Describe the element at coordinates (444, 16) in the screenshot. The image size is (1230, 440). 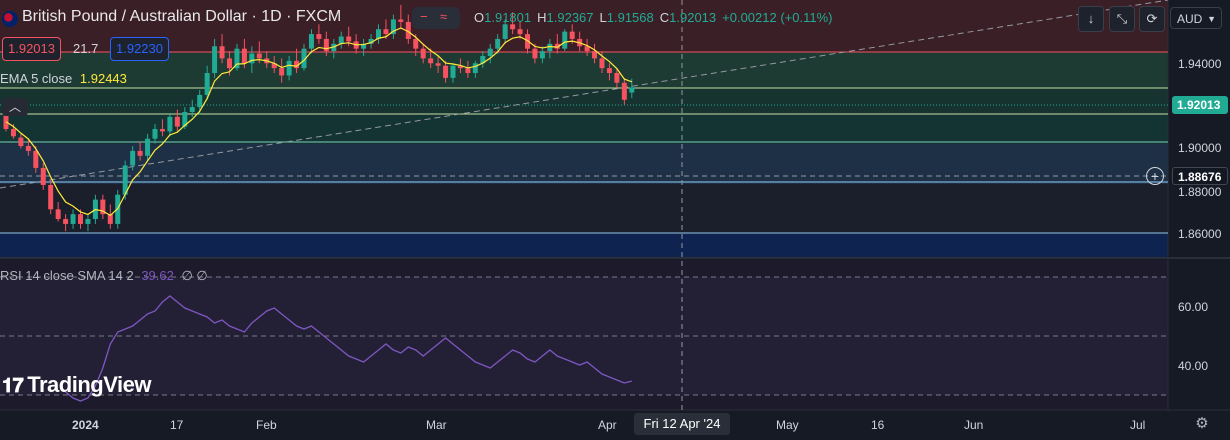
I see `wave-icon: ≈` at that location.